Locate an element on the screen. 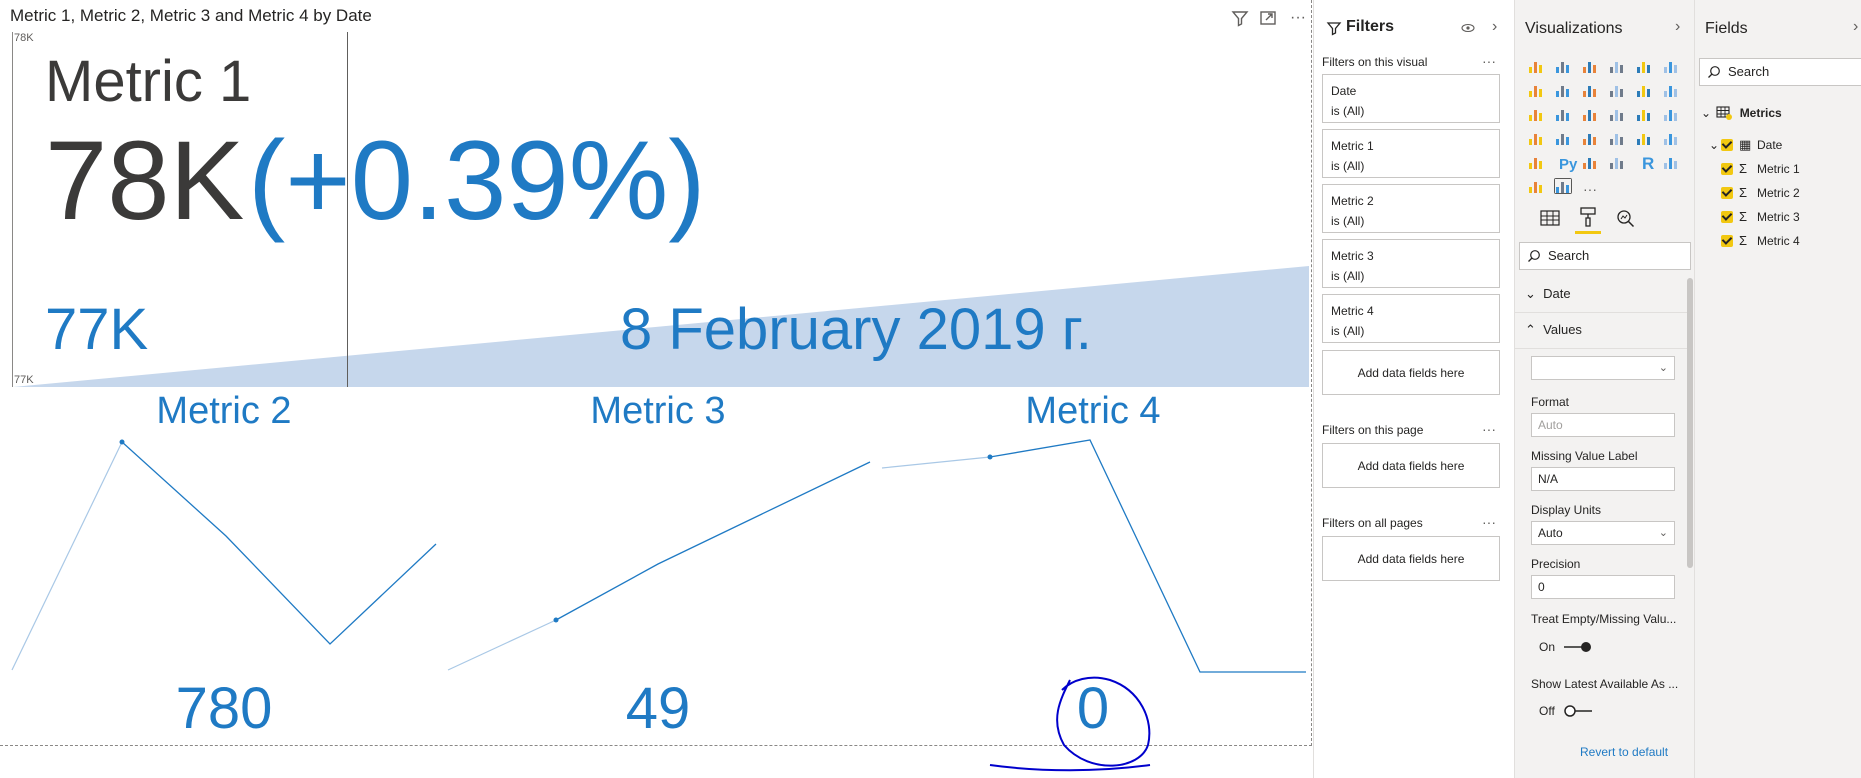 The image size is (1861, 778). r-visual-icon: R is located at coordinates (1648, 163).